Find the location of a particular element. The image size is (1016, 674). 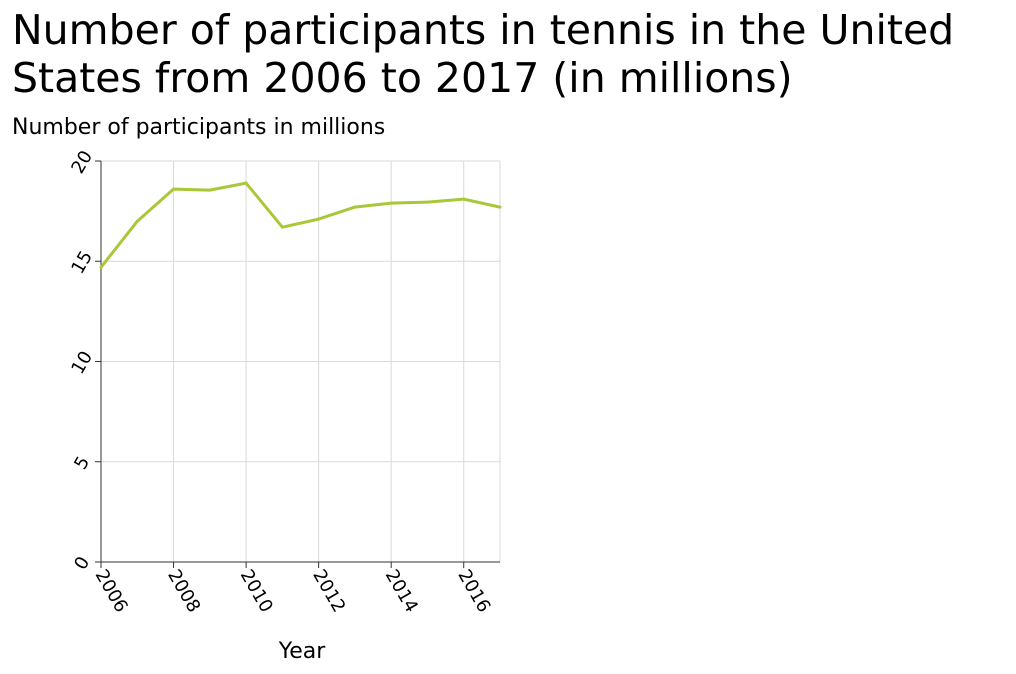

x-axis-label: Year is located at coordinates (302, 651).